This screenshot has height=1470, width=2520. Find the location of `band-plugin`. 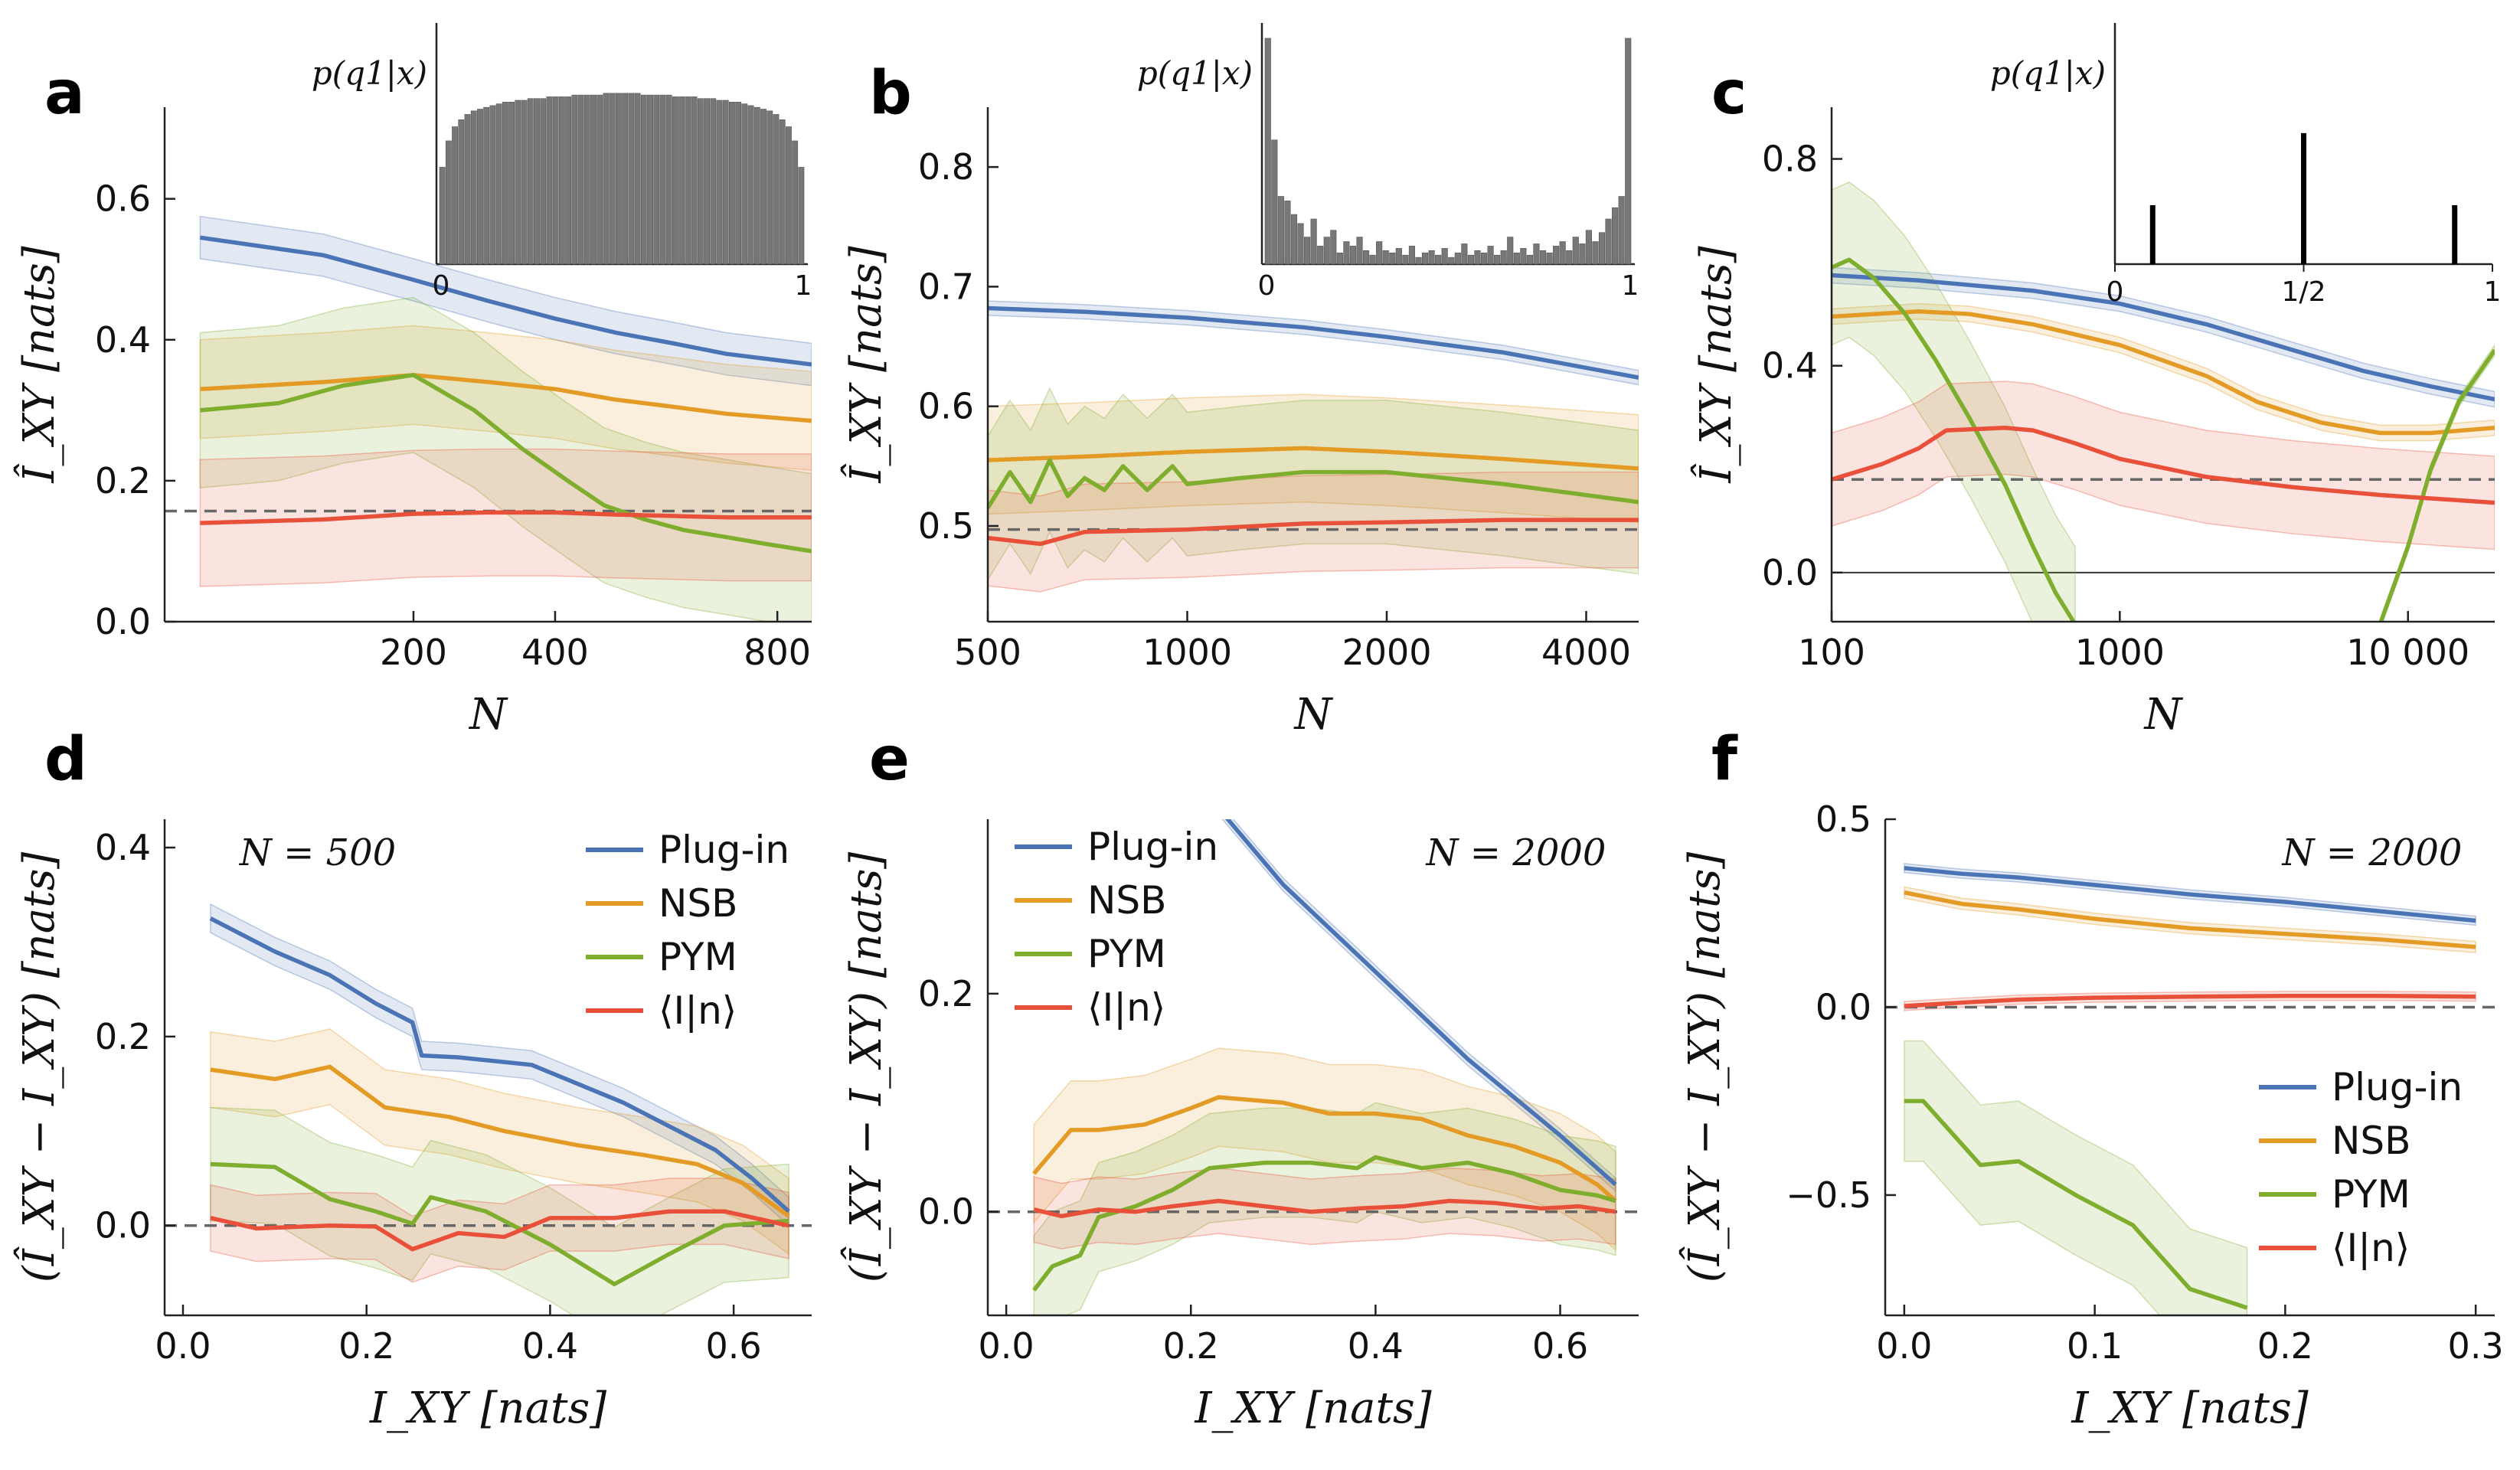

band-plugin is located at coordinates (2163, 337).